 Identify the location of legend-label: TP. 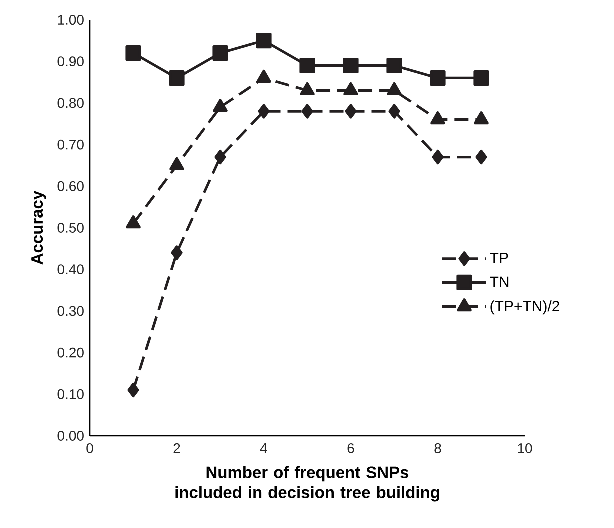
(499, 258).